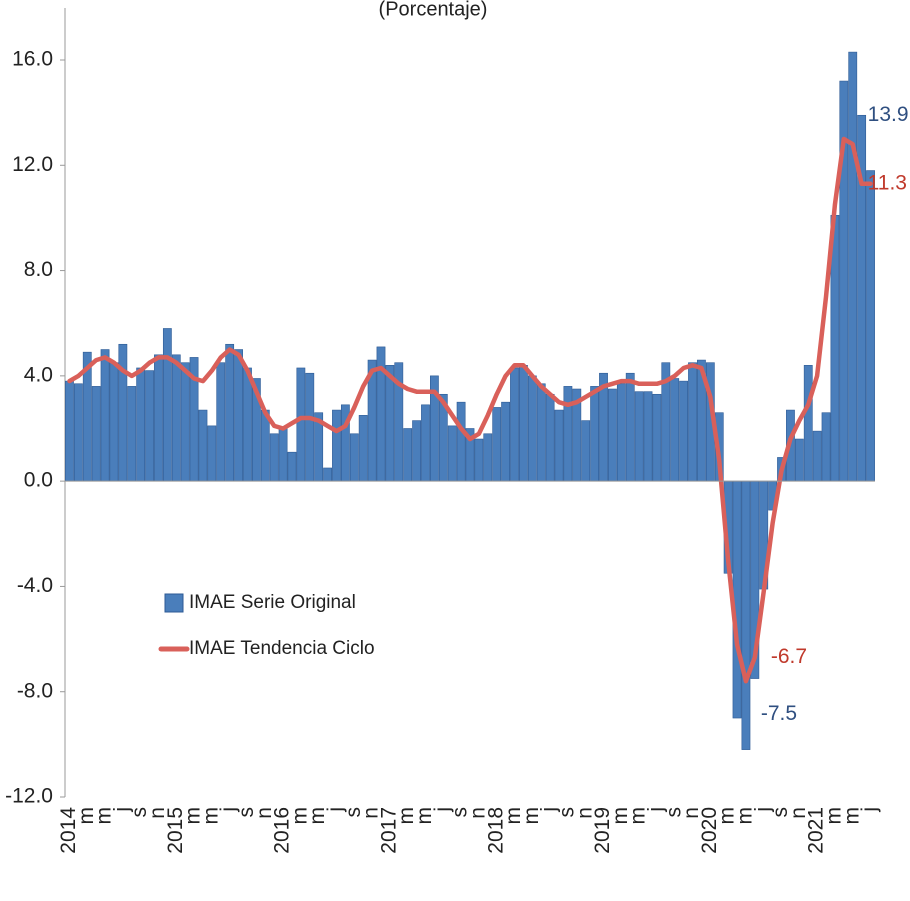 Image resolution: width=910 pixels, height=901 pixels. What do you see at coordinates (433, 10) in the screenshot?
I see `chart-subtitle: (Porcentaje)` at bounding box center [433, 10].